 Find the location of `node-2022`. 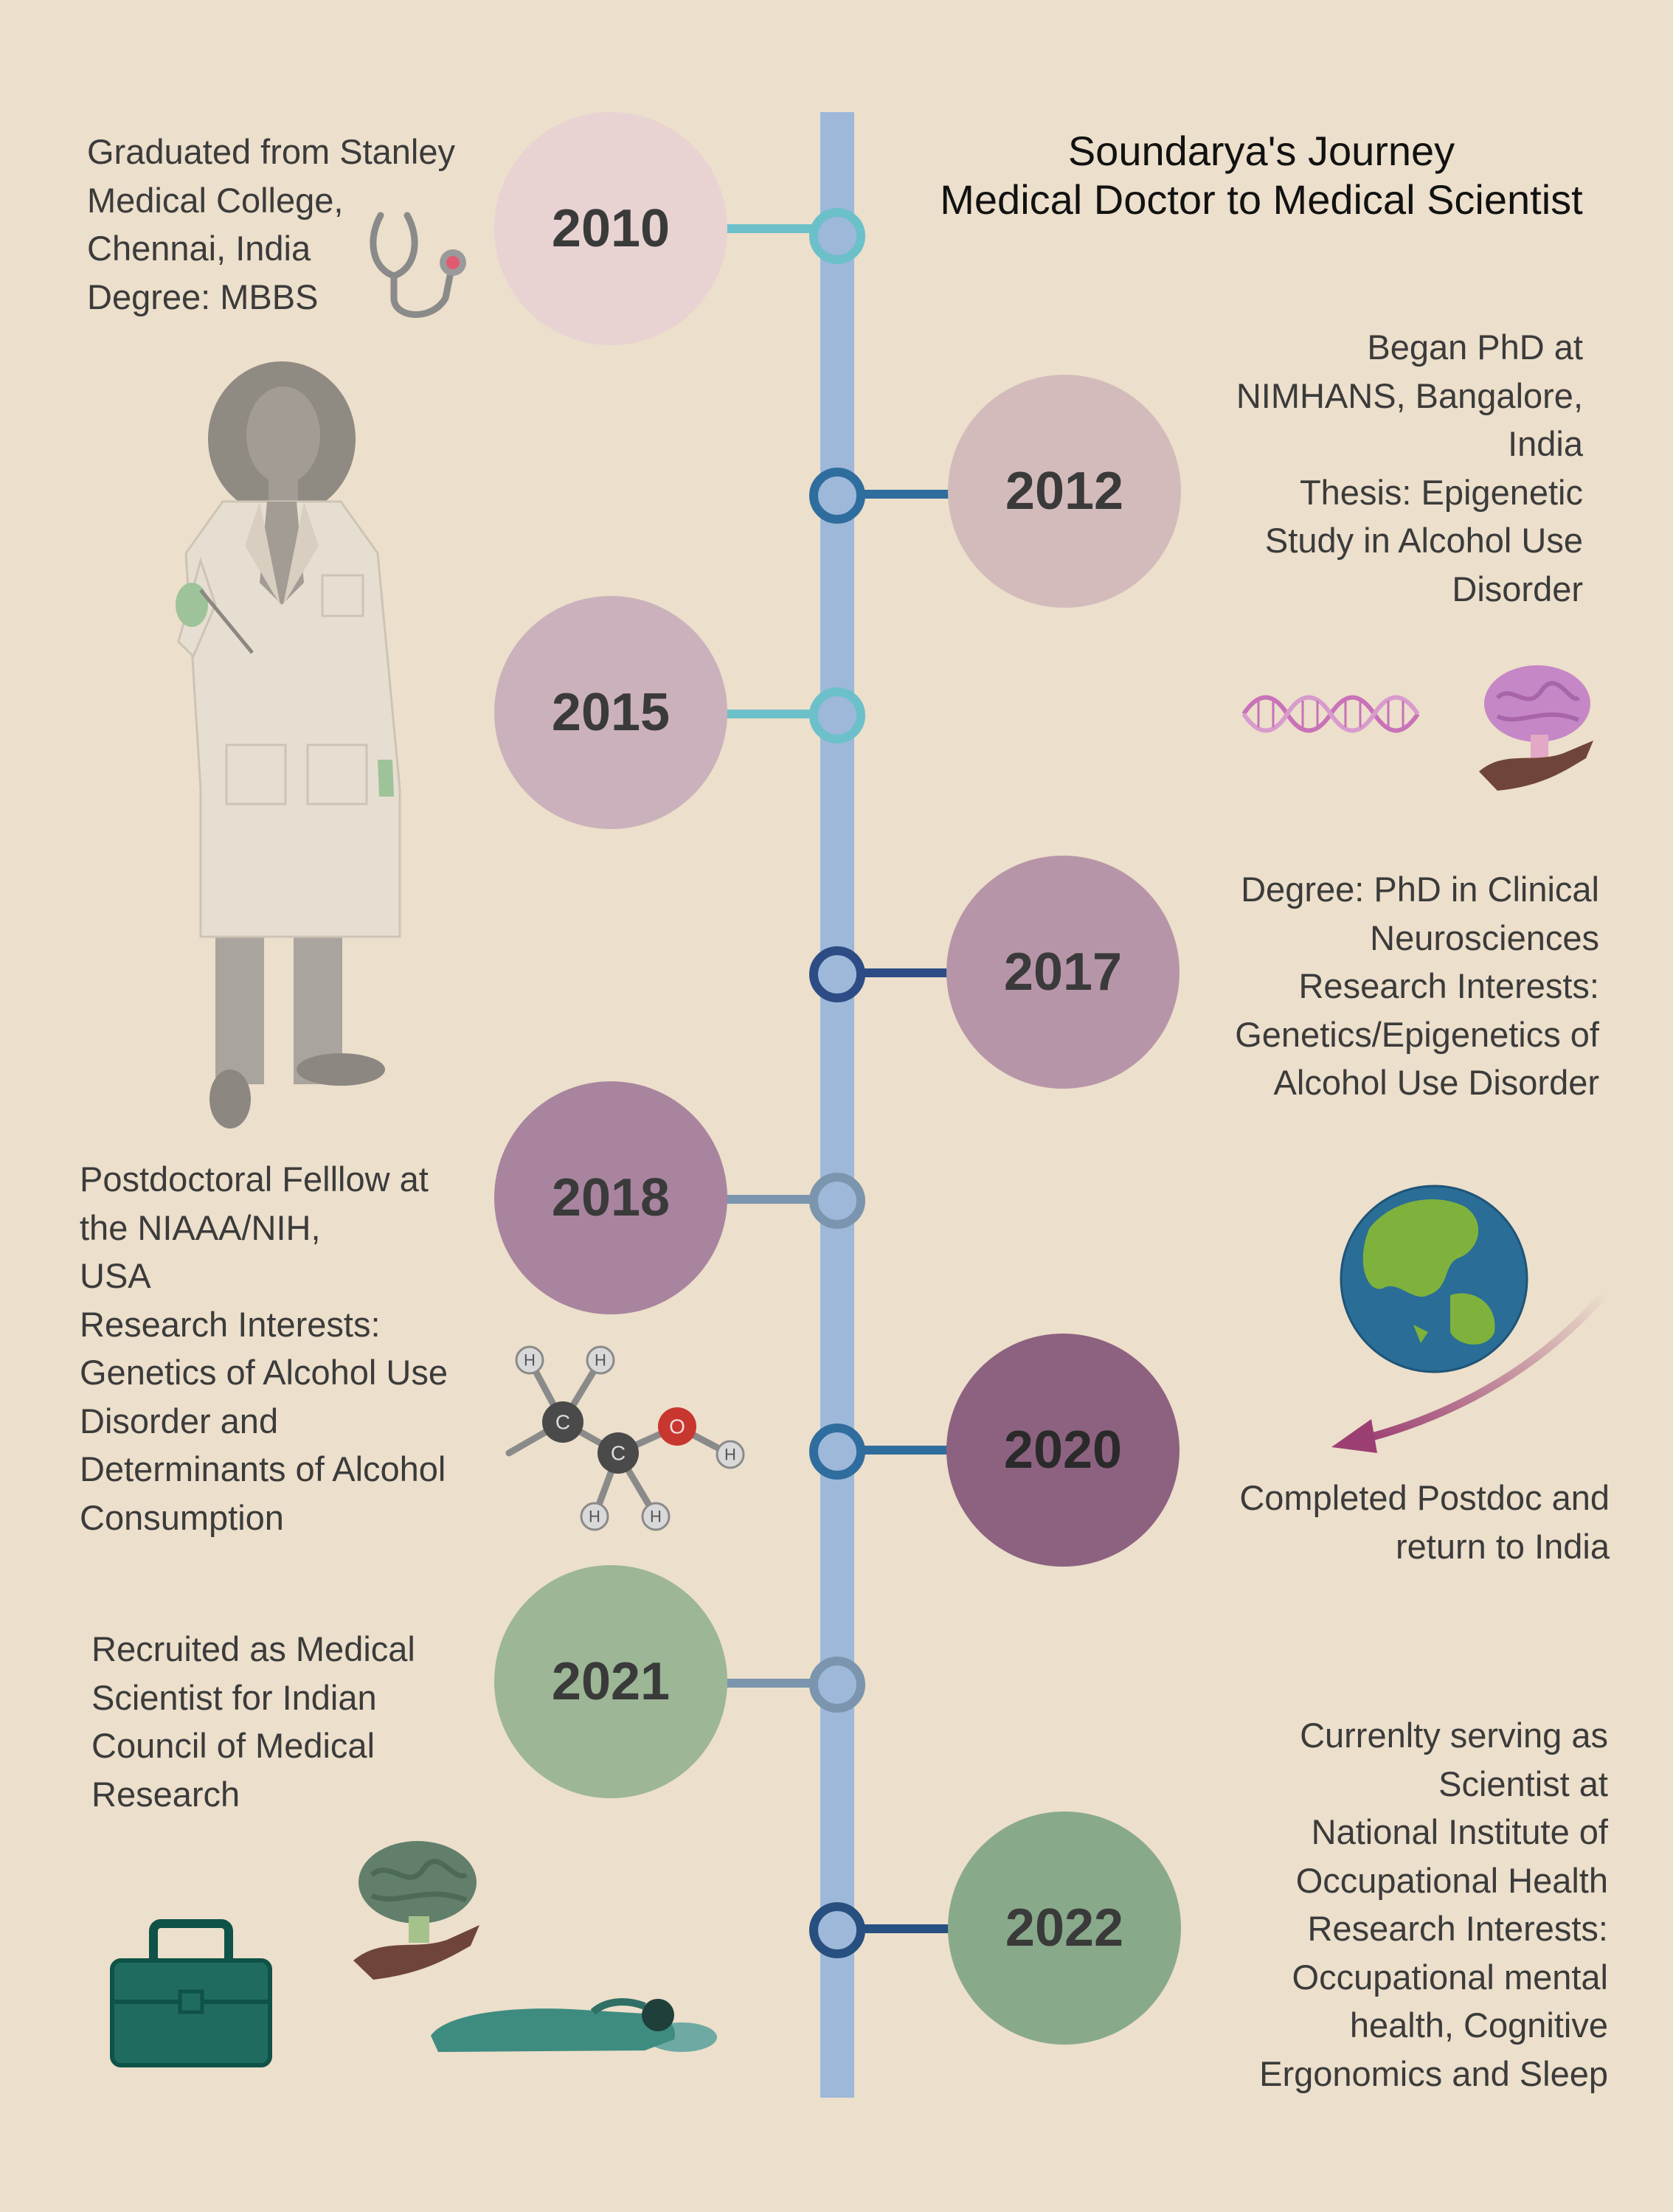

node-2022 is located at coordinates (837, 1930).